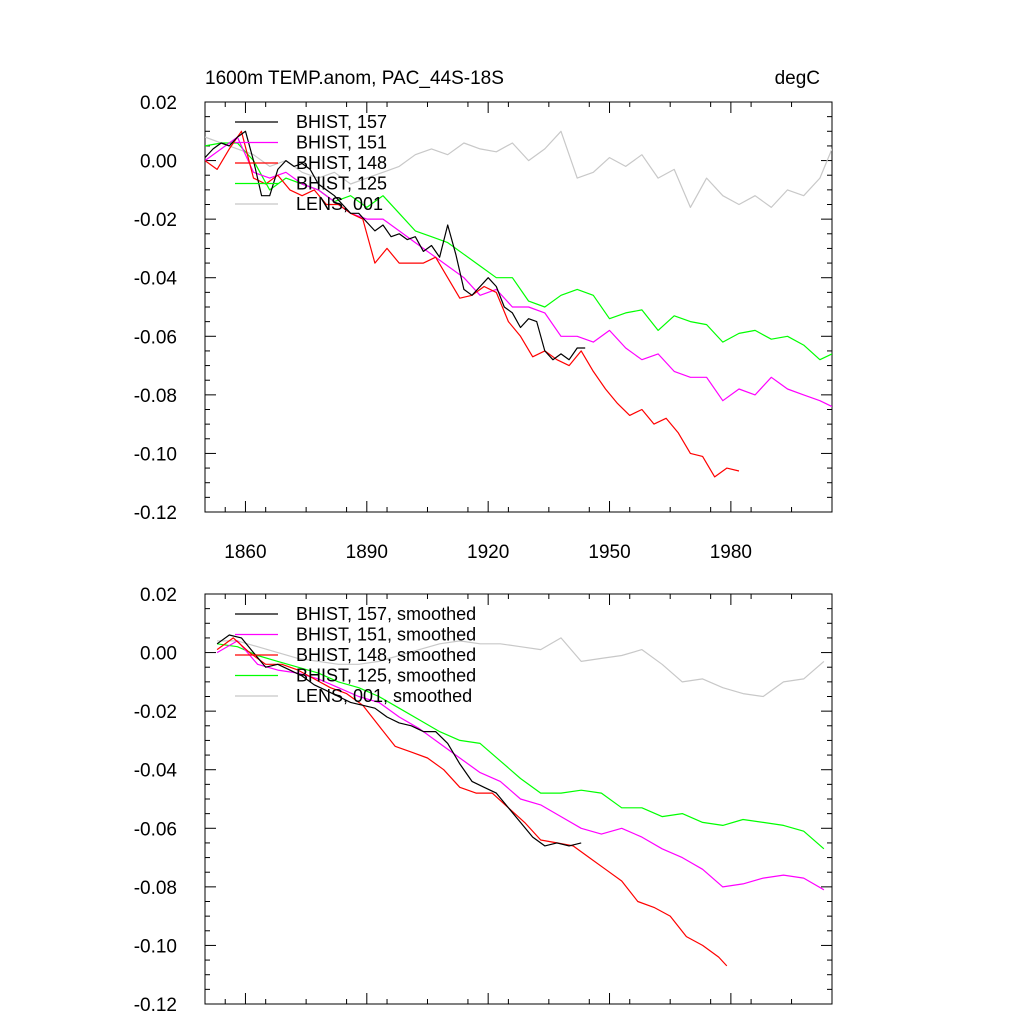 The height and width of the screenshot is (1024, 1024). What do you see at coordinates (339, 204) in the screenshot?
I see `legend-label: LENS, 001` at bounding box center [339, 204].